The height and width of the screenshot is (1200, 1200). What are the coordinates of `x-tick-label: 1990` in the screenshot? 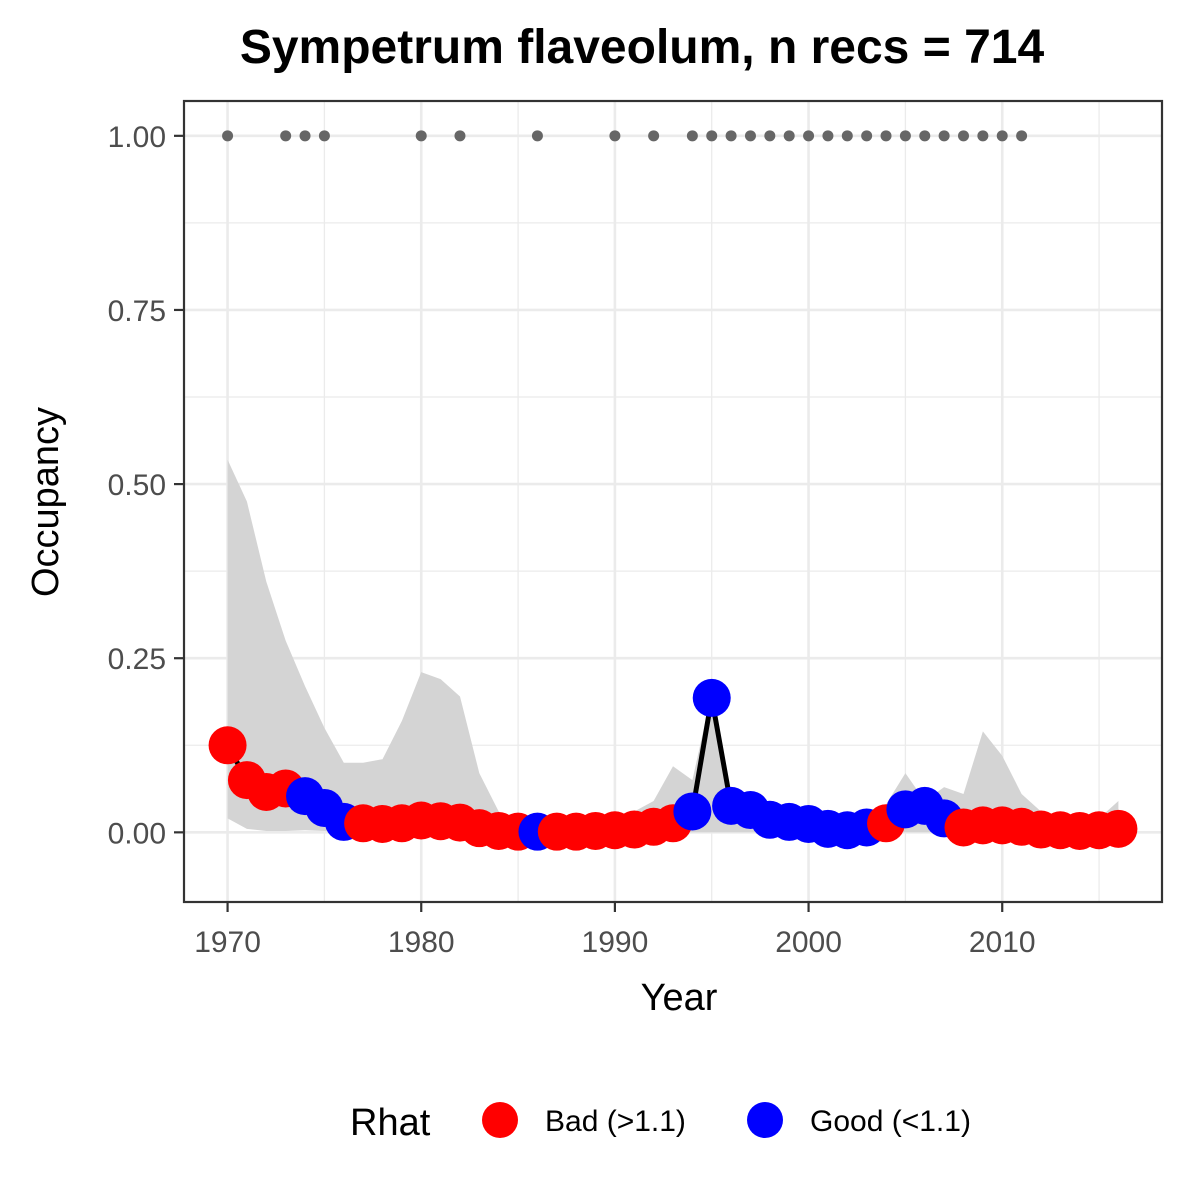 It's located at (615, 942).